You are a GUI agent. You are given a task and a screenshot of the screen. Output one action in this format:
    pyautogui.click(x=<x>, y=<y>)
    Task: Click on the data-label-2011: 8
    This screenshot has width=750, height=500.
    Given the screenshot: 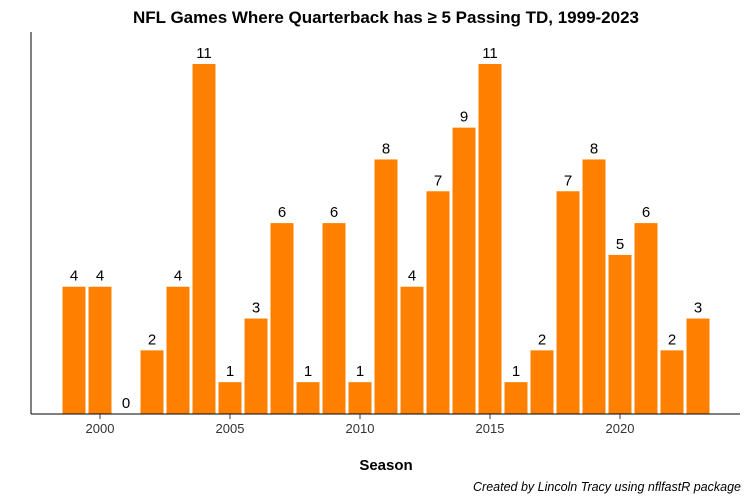 What is the action you would take?
    pyautogui.click(x=386, y=148)
    